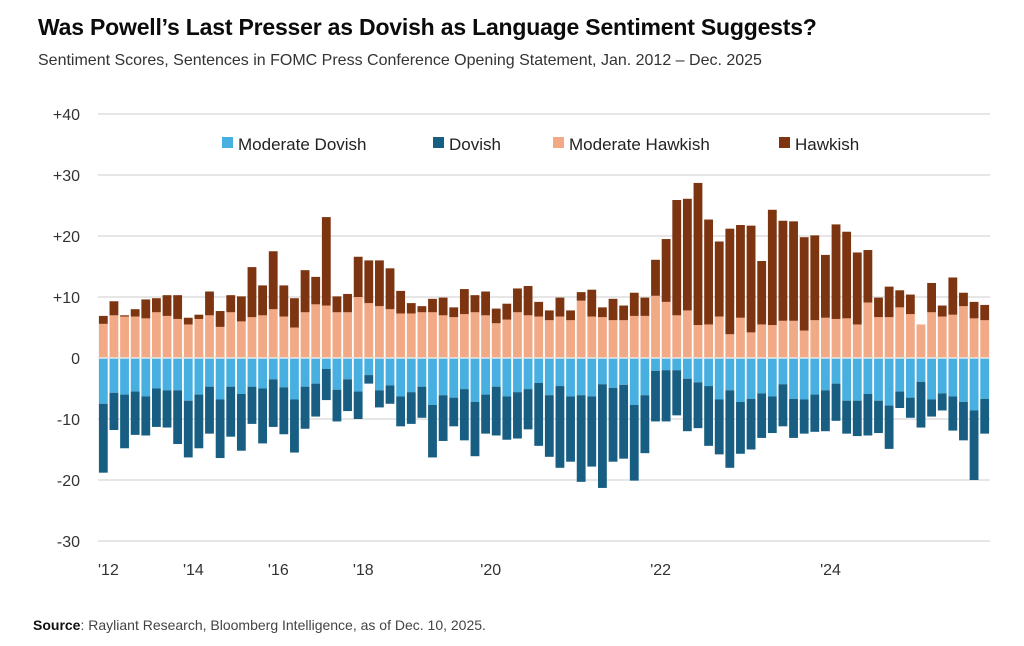  Describe the element at coordinates (66, 298) in the screenshot. I see `y-tick-label: +10` at that location.